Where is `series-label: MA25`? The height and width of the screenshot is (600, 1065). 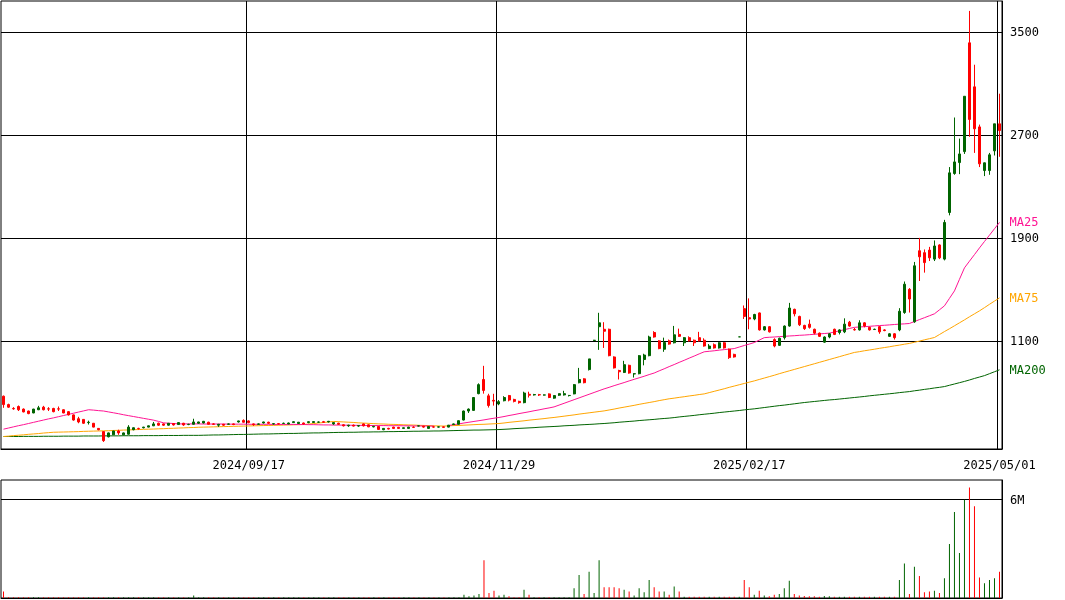 series-label: MA25 is located at coordinates (1024, 222).